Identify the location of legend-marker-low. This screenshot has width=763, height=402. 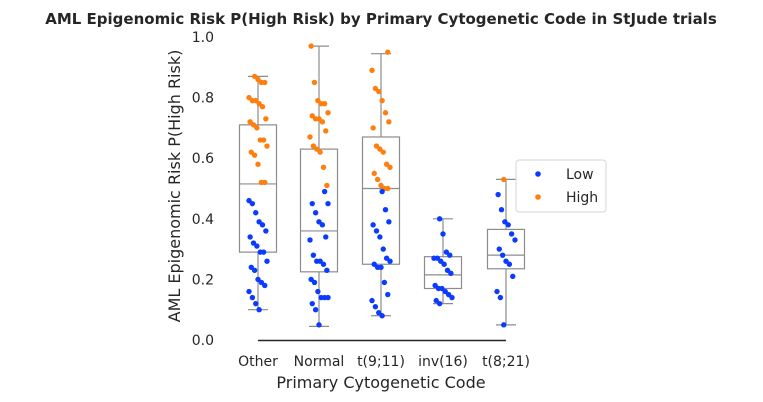
(538, 174).